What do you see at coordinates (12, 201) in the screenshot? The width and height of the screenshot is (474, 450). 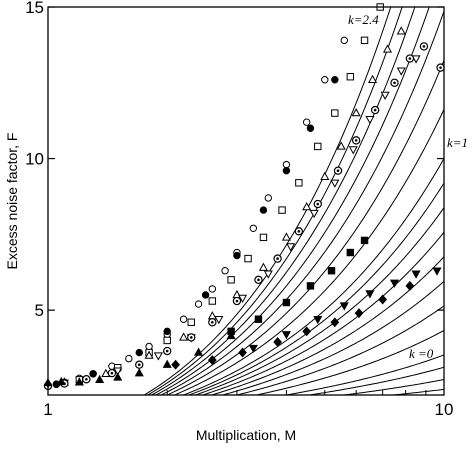 I see `y-axis-label: Excess noise factor, F` at bounding box center [12, 201].